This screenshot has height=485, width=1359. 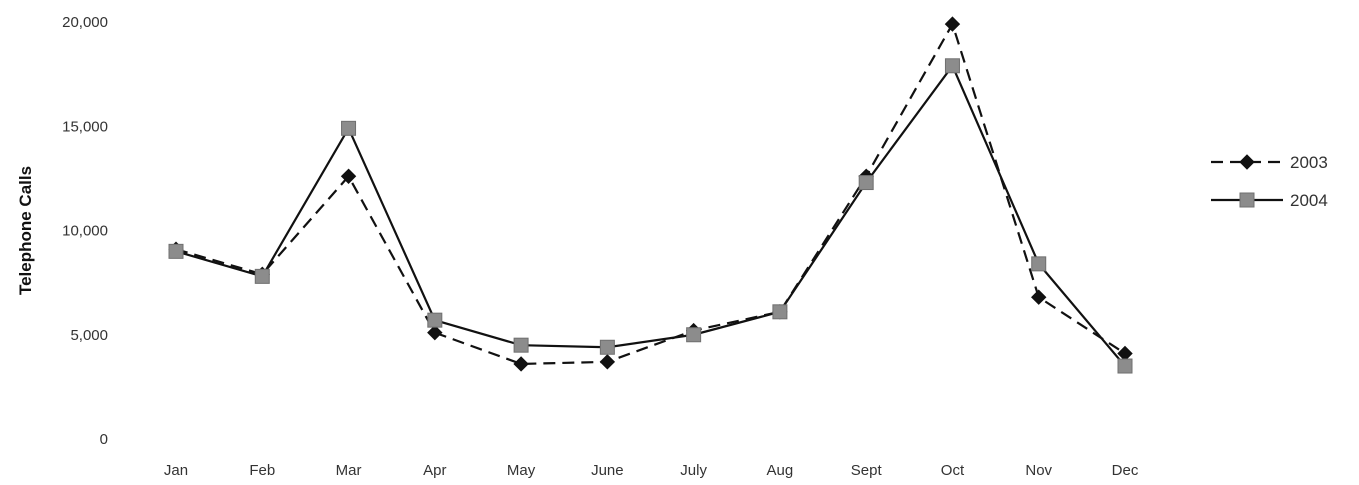 I want to click on legend-marker-2004, so click(x=1247, y=200).